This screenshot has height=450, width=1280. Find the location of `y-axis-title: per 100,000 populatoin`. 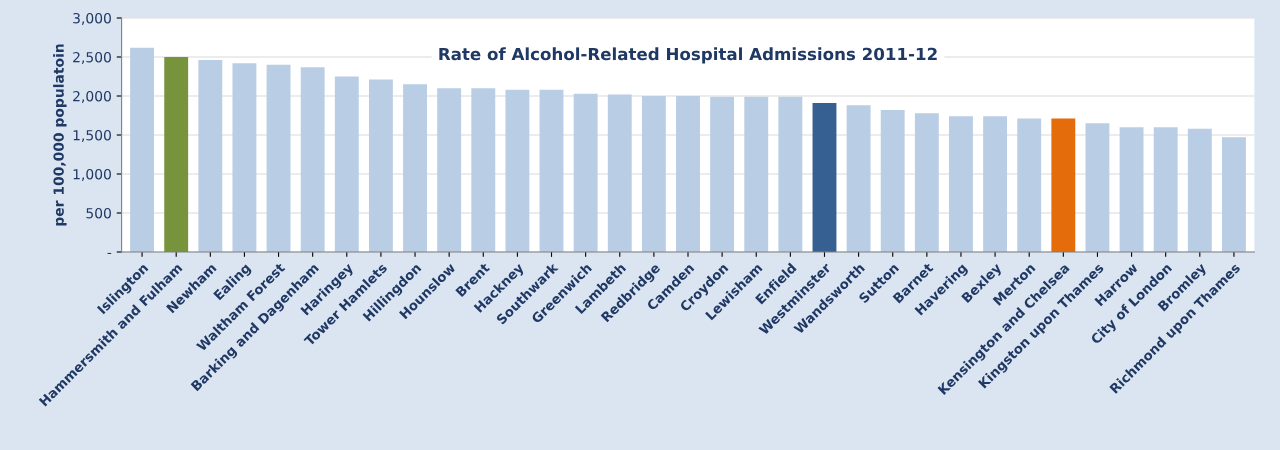

y-axis-title: per 100,000 populatoin is located at coordinates (60, 135).